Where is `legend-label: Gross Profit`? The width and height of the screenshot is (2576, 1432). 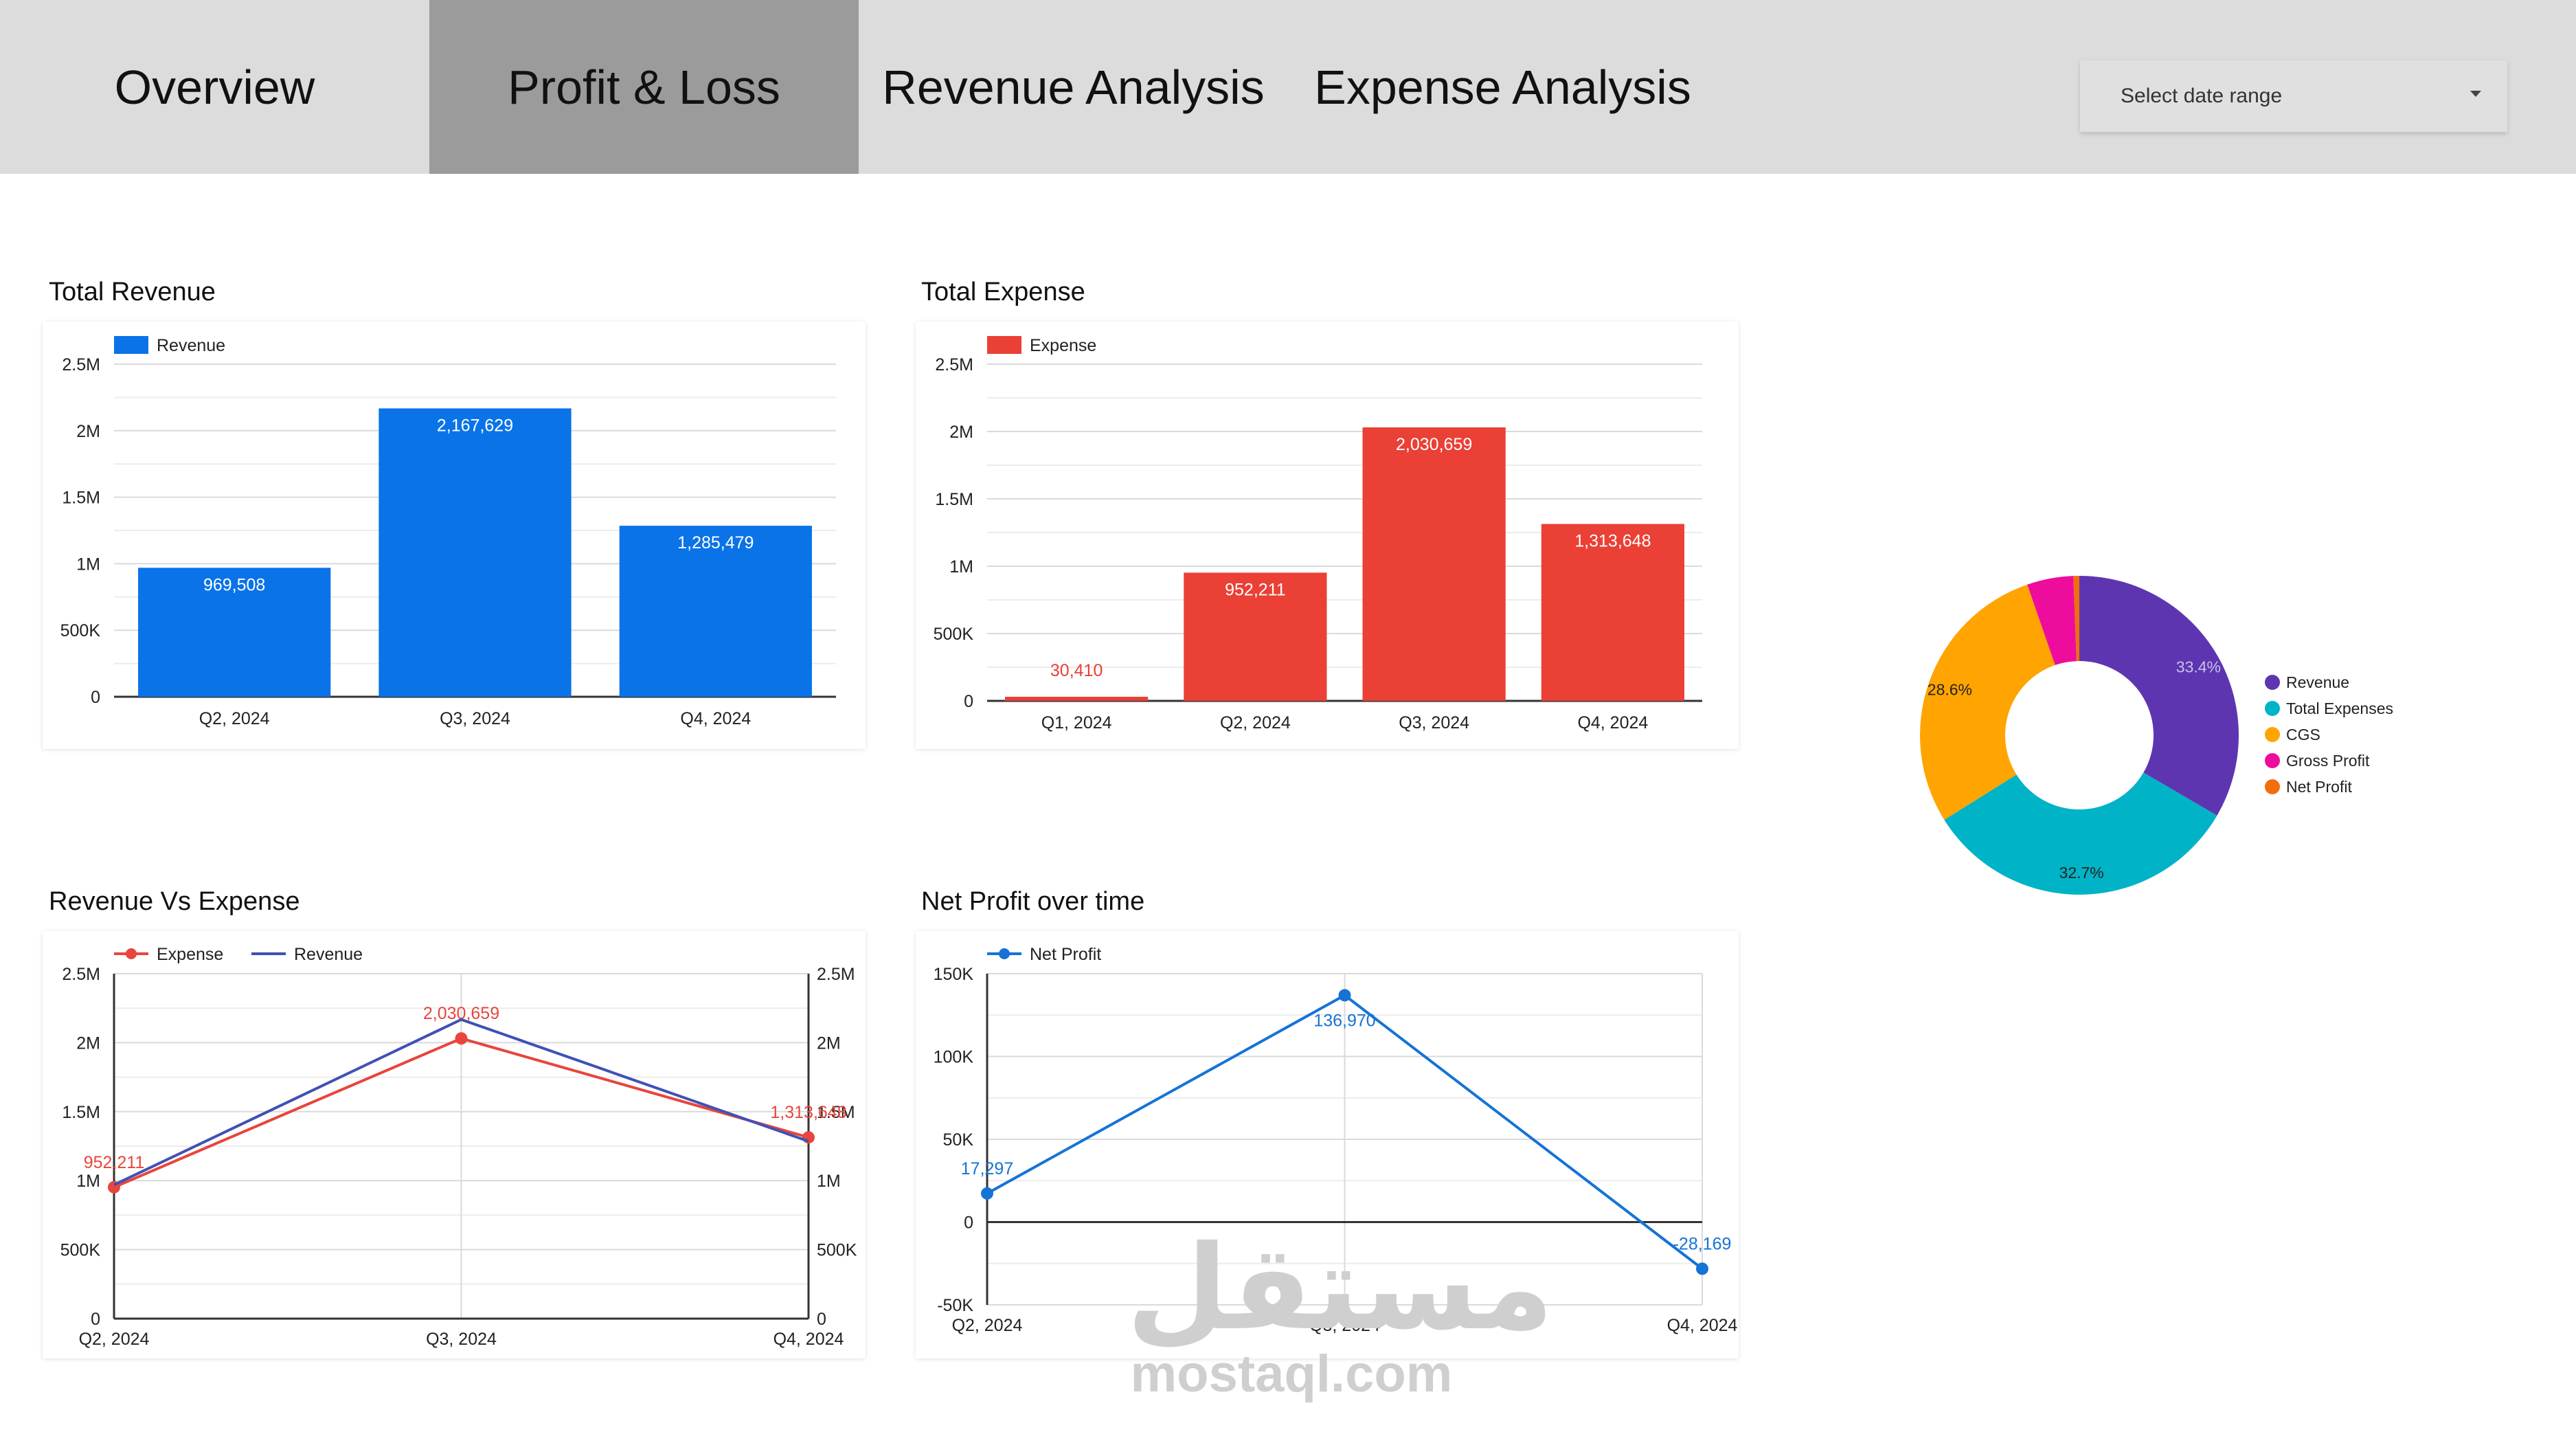
legend-label: Gross Profit is located at coordinates (2328, 761).